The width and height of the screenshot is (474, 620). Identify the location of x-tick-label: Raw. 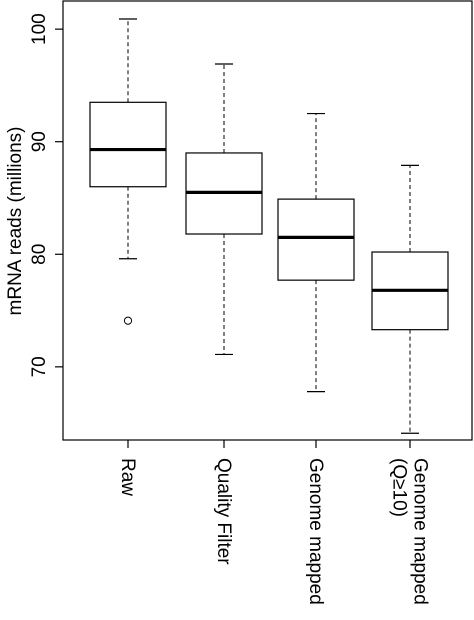
(127, 477).